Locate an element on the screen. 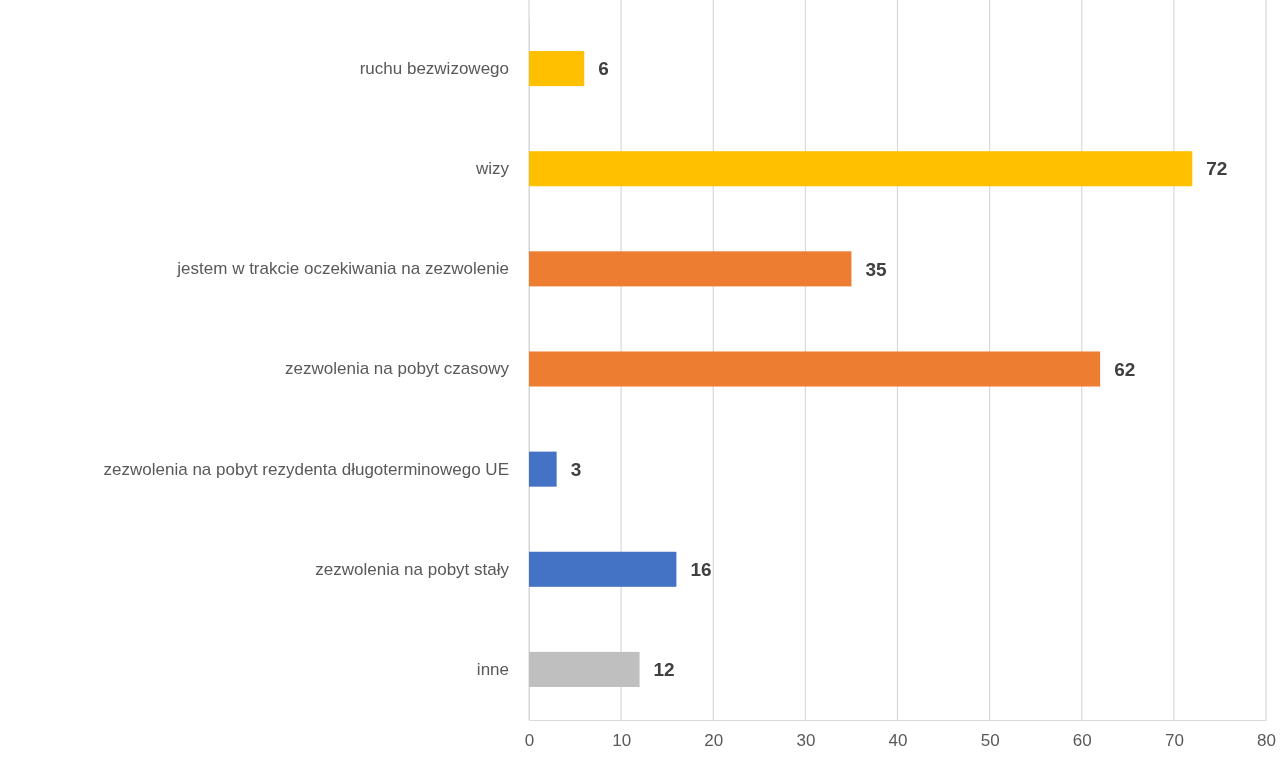 This screenshot has height=774, width=1286. y-tick-label: zezwolenia na pobyt czasowy is located at coordinates (397, 369).